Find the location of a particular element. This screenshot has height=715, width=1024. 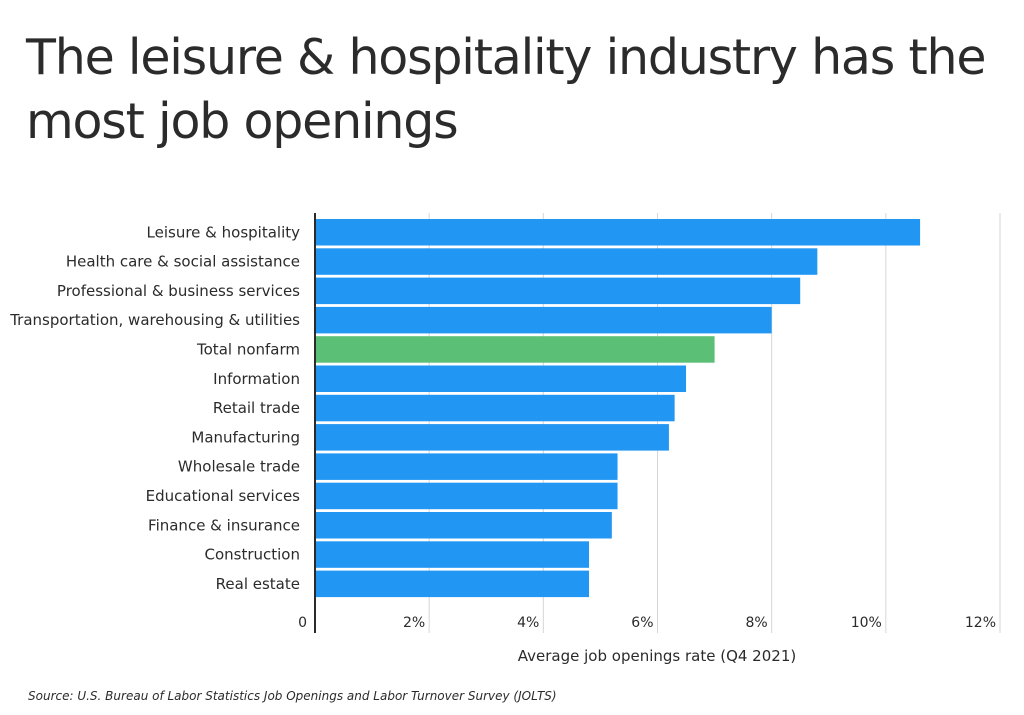

category-label: Health care & social assistance is located at coordinates (183, 262).